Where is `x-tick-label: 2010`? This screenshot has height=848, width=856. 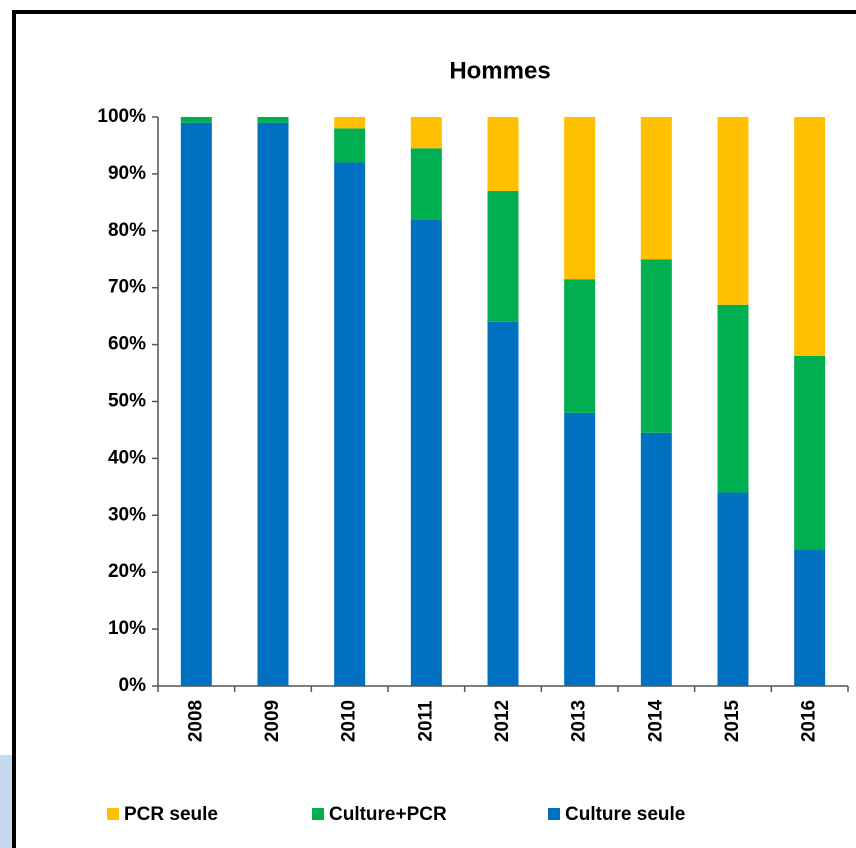
x-tick-label: 2010 is located at coordinates (349, 721).